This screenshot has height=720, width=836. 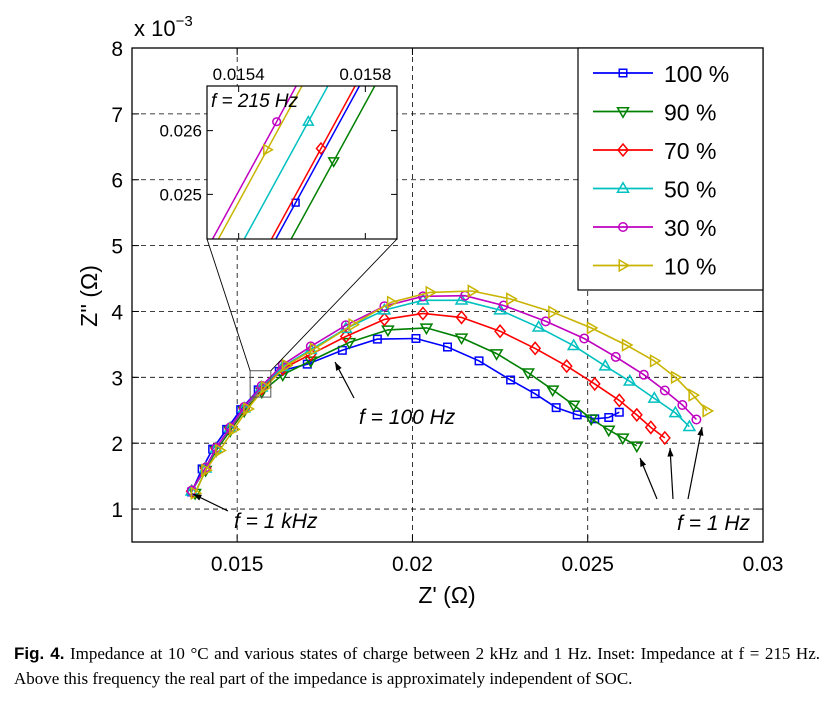 I want to click on y-tick-label: 4, so click(x=117, y=312).